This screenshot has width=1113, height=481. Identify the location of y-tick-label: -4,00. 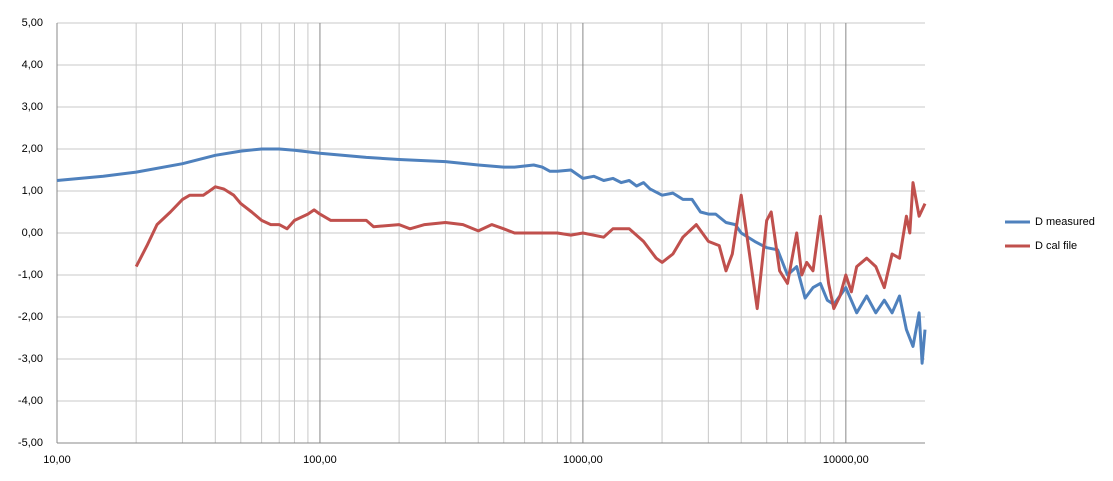
(30, 401).